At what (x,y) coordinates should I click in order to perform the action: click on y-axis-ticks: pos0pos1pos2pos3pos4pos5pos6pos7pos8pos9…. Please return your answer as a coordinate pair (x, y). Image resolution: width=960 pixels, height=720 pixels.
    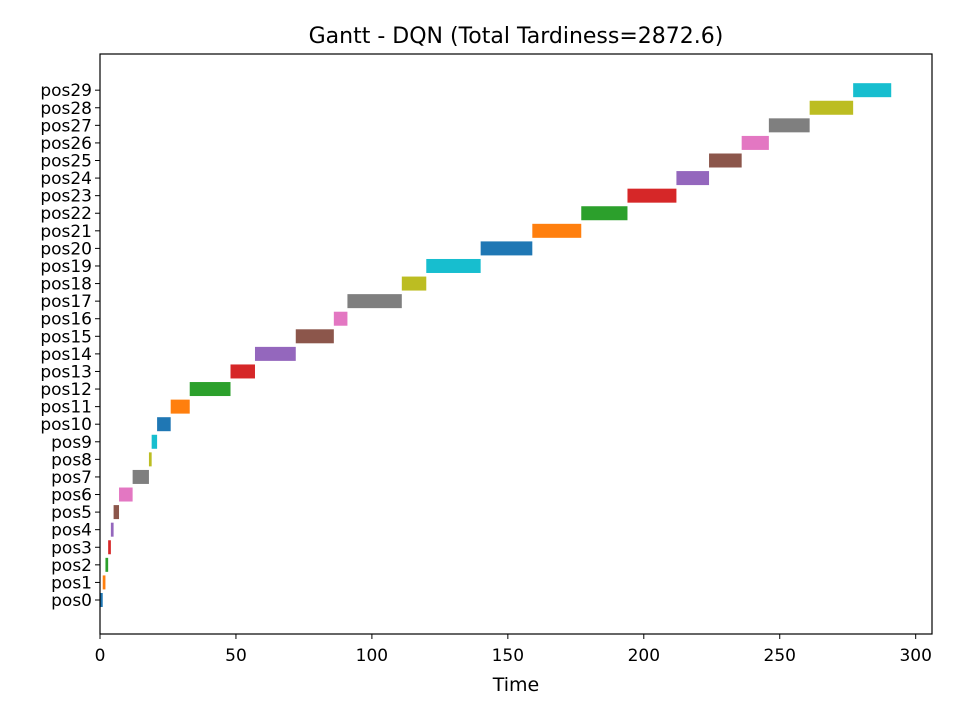
    Looking at the image, I should click on (70, 346).